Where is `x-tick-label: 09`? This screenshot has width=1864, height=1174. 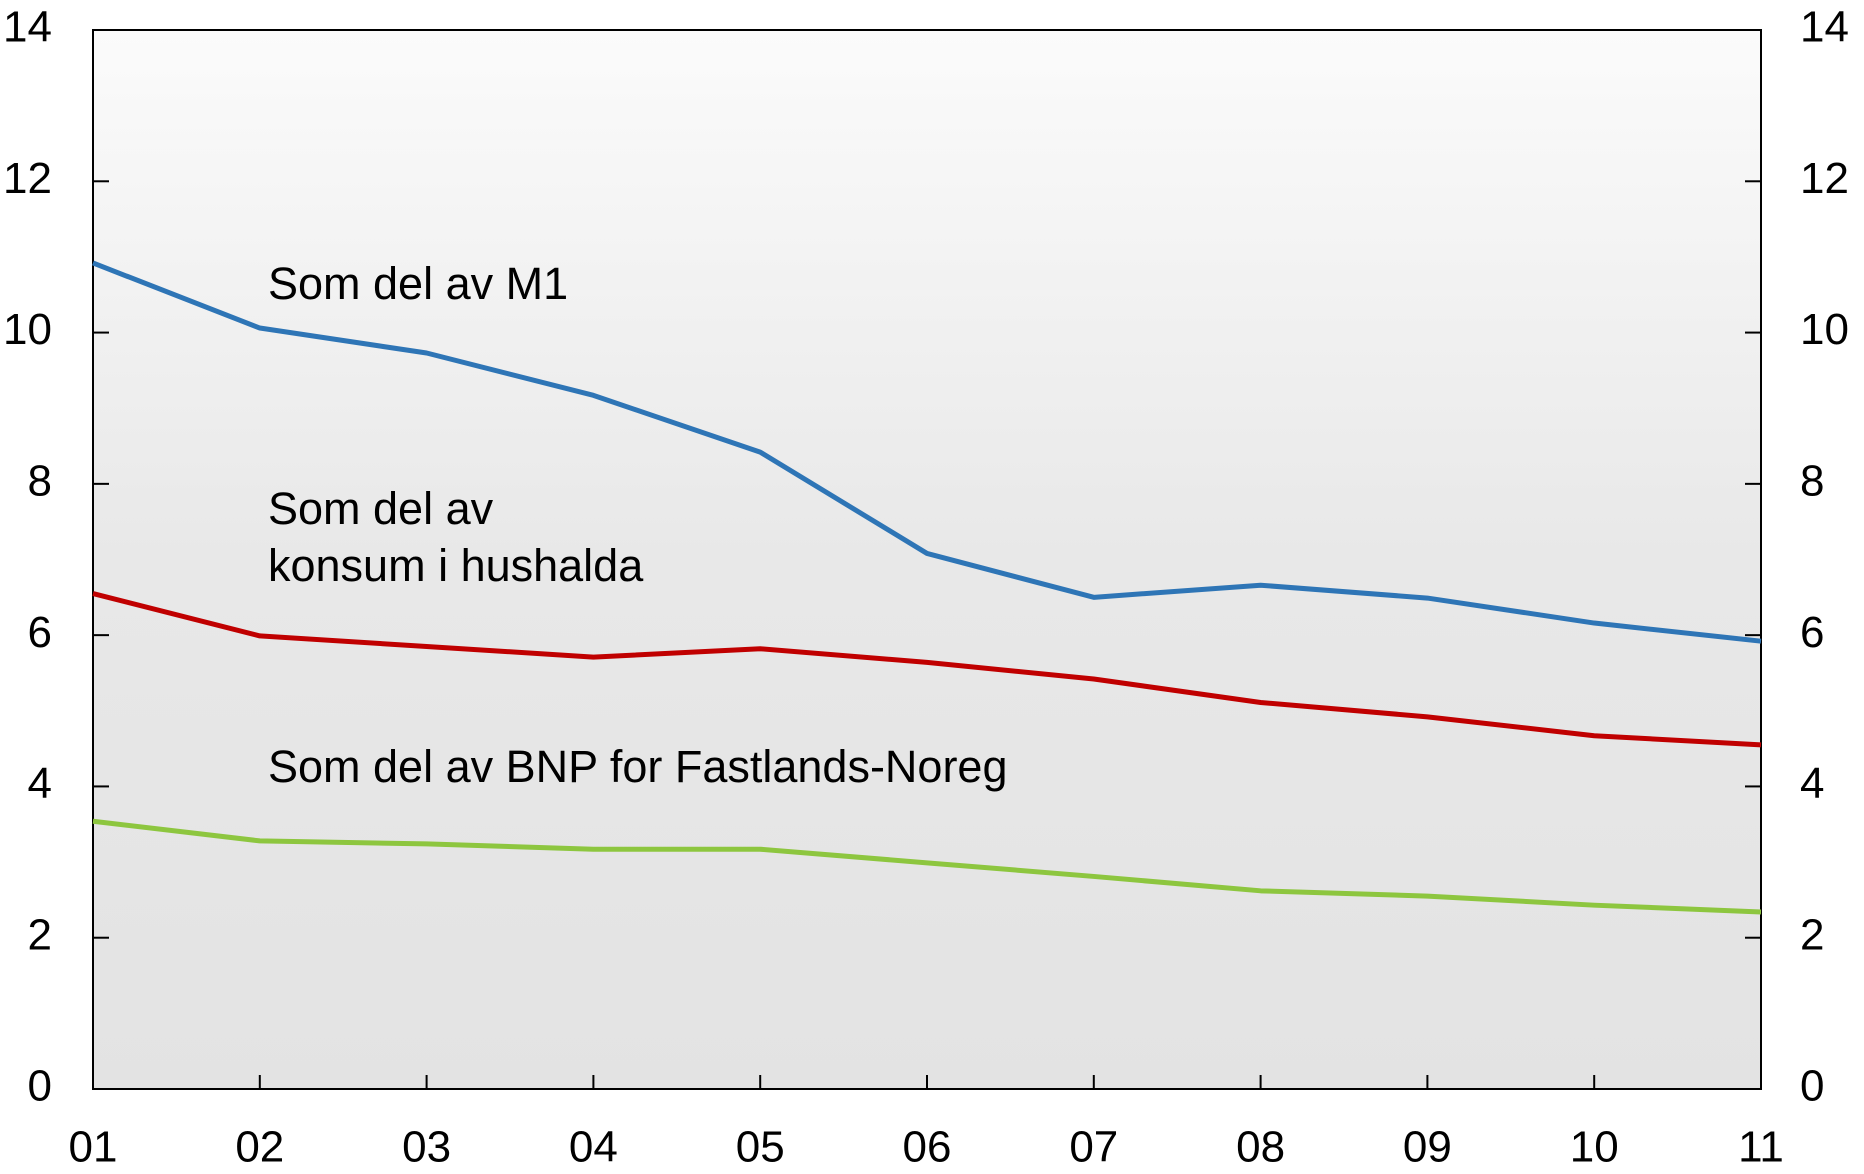 x-tick-label: 09 is located at coordinates (1427, 1147).